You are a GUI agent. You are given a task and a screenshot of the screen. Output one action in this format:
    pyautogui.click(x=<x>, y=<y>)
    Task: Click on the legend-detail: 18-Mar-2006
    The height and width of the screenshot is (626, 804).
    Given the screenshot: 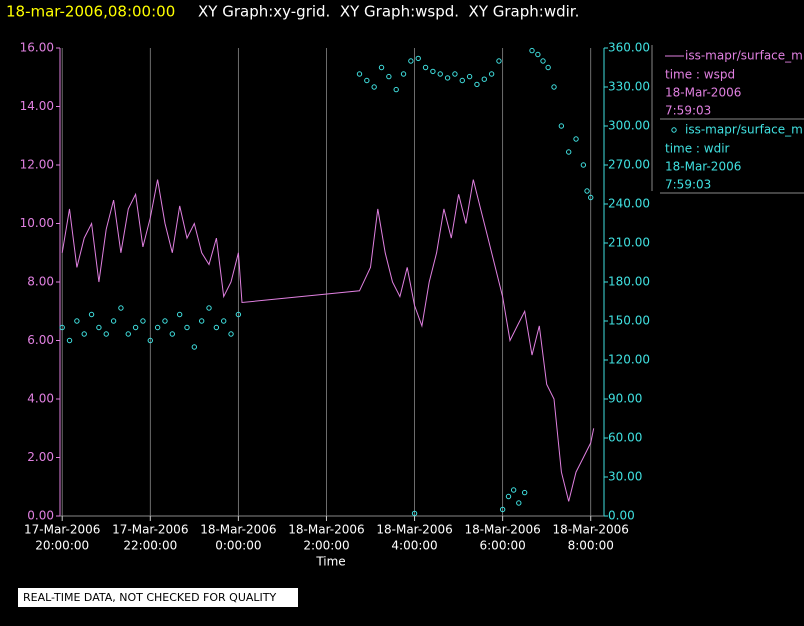 What is the action you would take?
    pyautogui.click(x=703, y=93)
    